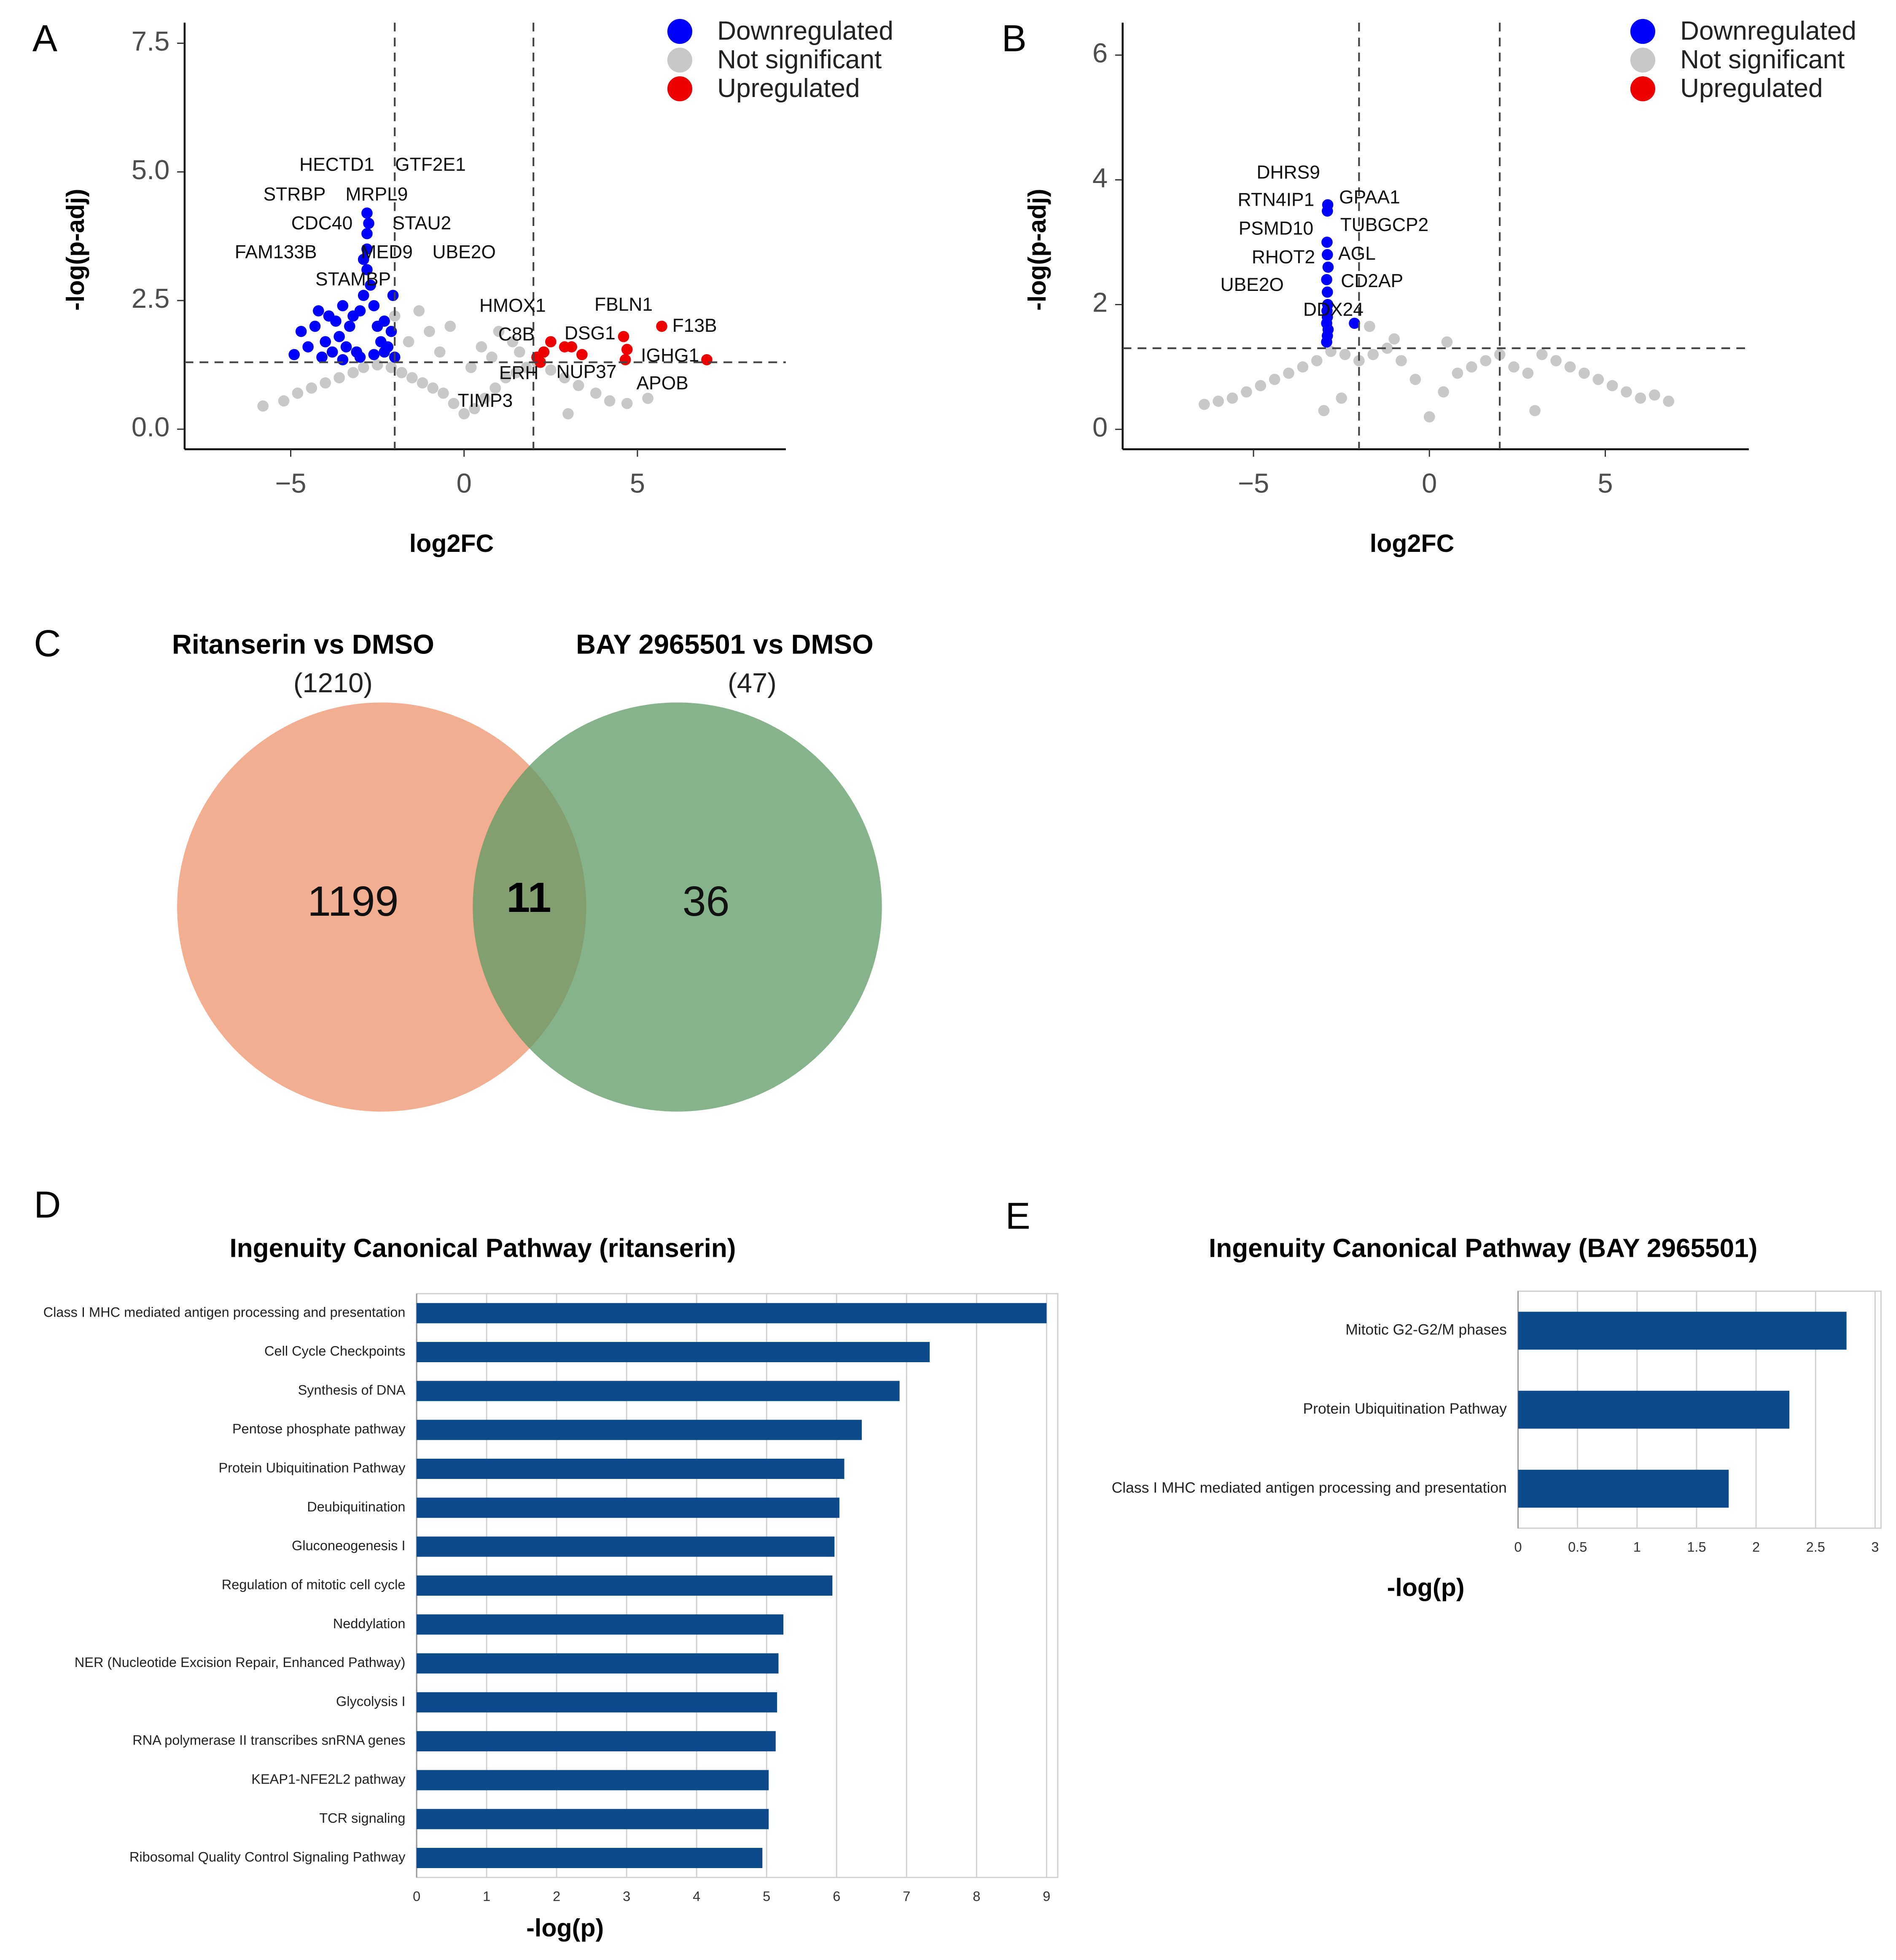  I want to click on gene-label: UBE2O, so click(464, 252).